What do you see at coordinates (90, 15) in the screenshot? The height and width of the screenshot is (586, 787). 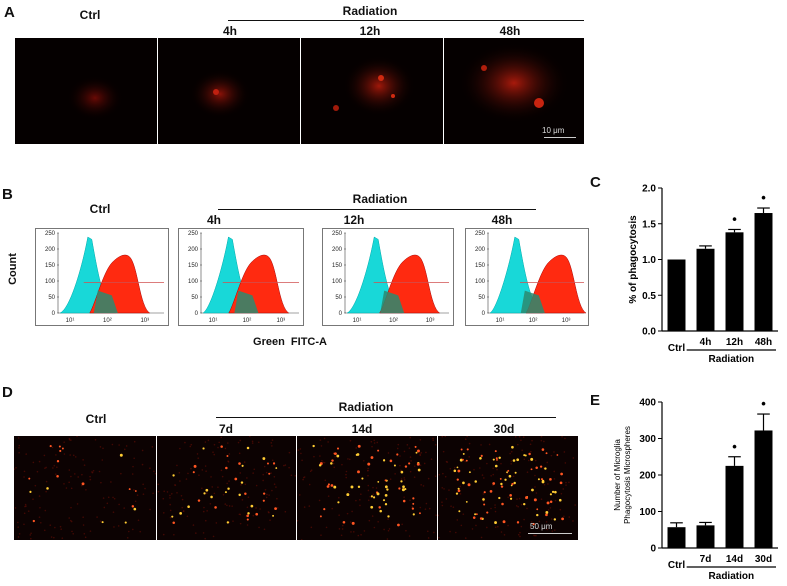 I see `panel-a-ctrl-label: Ctrl` at bounding box center [90, 15].